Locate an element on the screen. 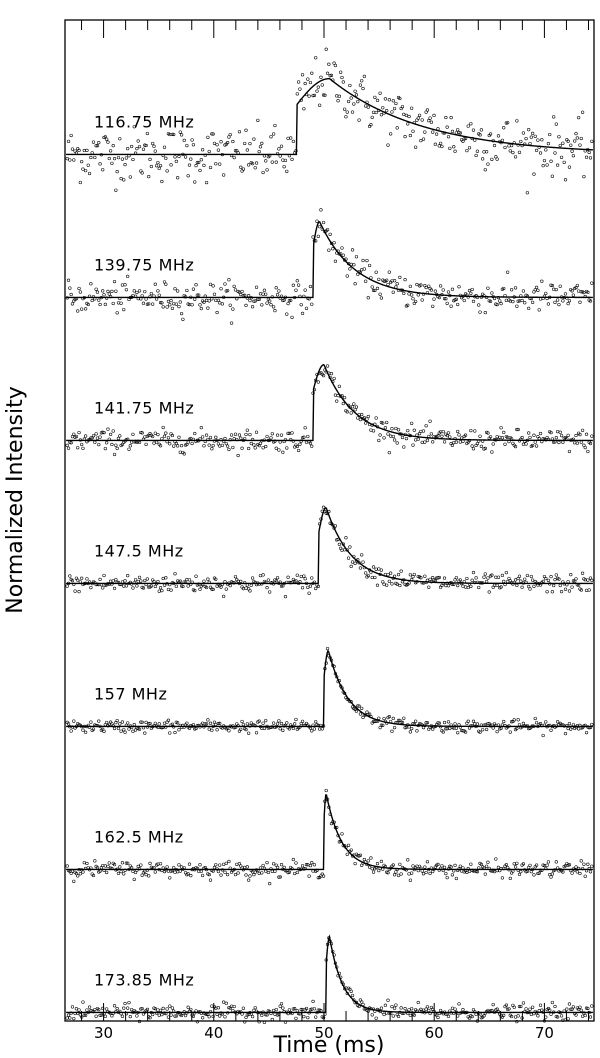 The image size is (600, 1058). frequency-label: 139.75 MHz is located at coordinates (144, 264).